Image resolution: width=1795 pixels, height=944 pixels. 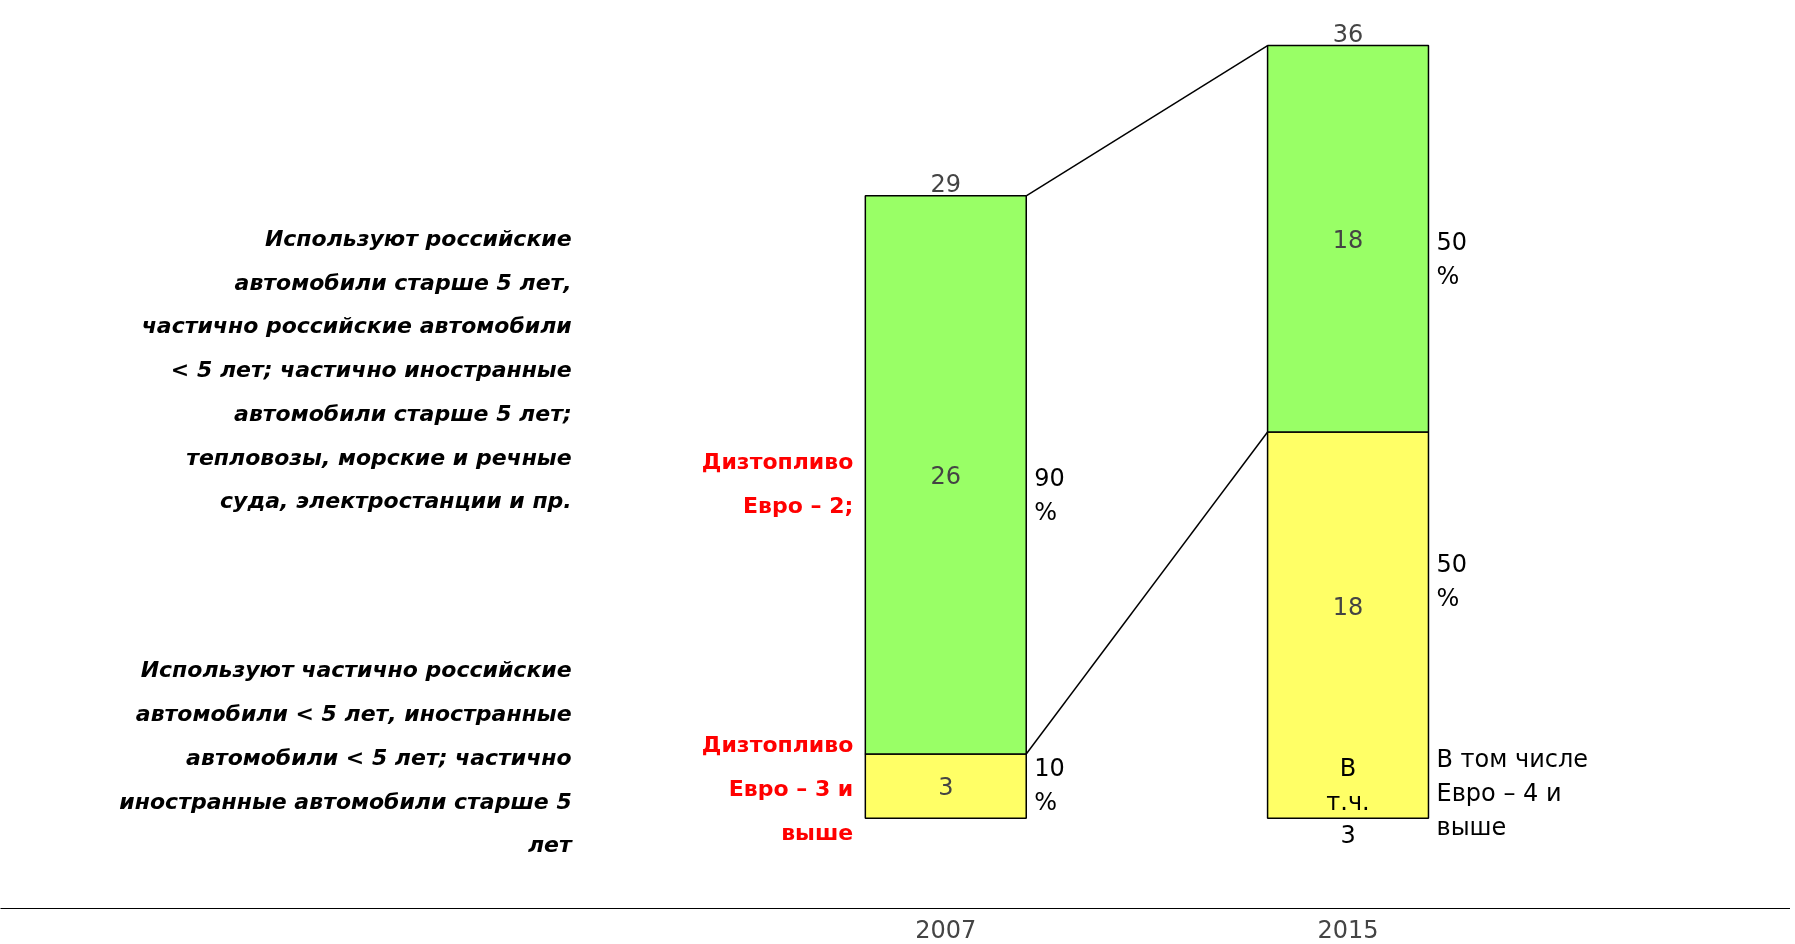 I want to click on data-label: 3, so click(x=946, y=787).